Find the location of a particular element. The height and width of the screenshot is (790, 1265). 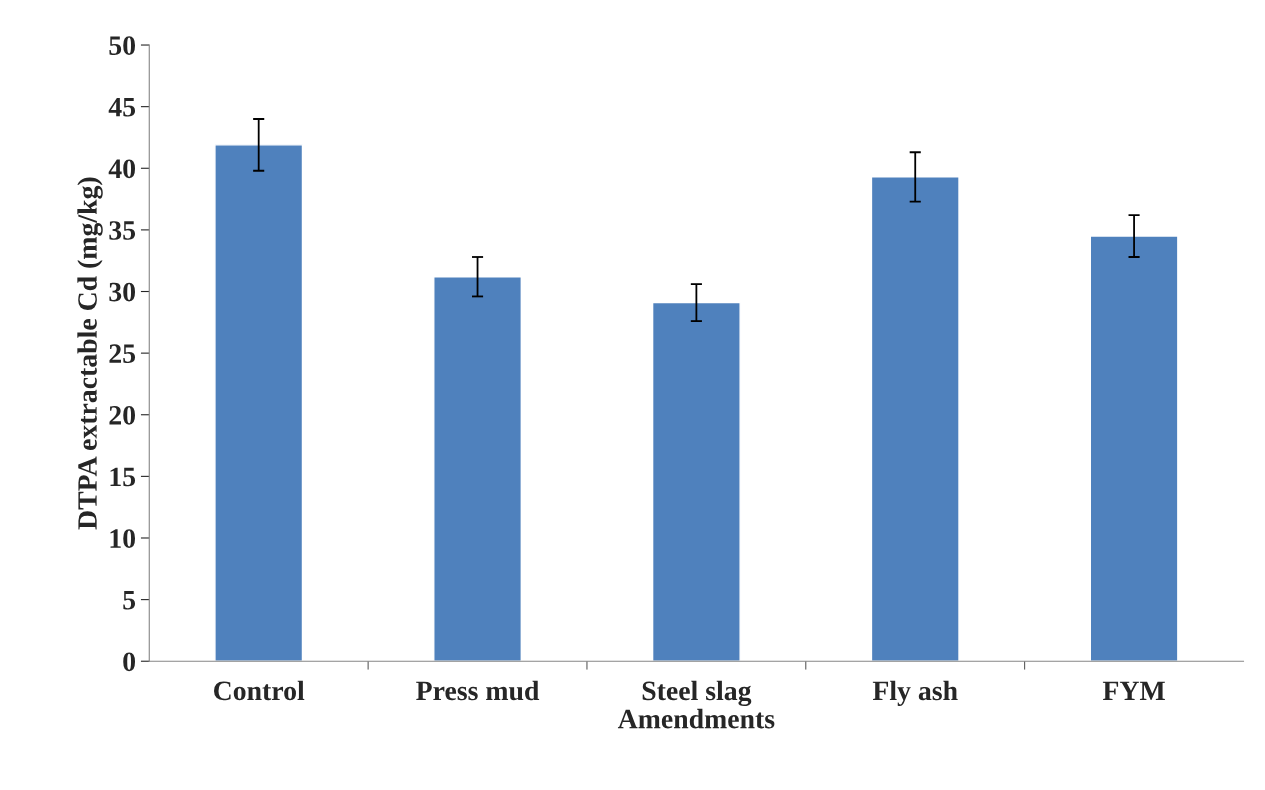

y-tick-label: 0 is located at coordinates (129, 662).